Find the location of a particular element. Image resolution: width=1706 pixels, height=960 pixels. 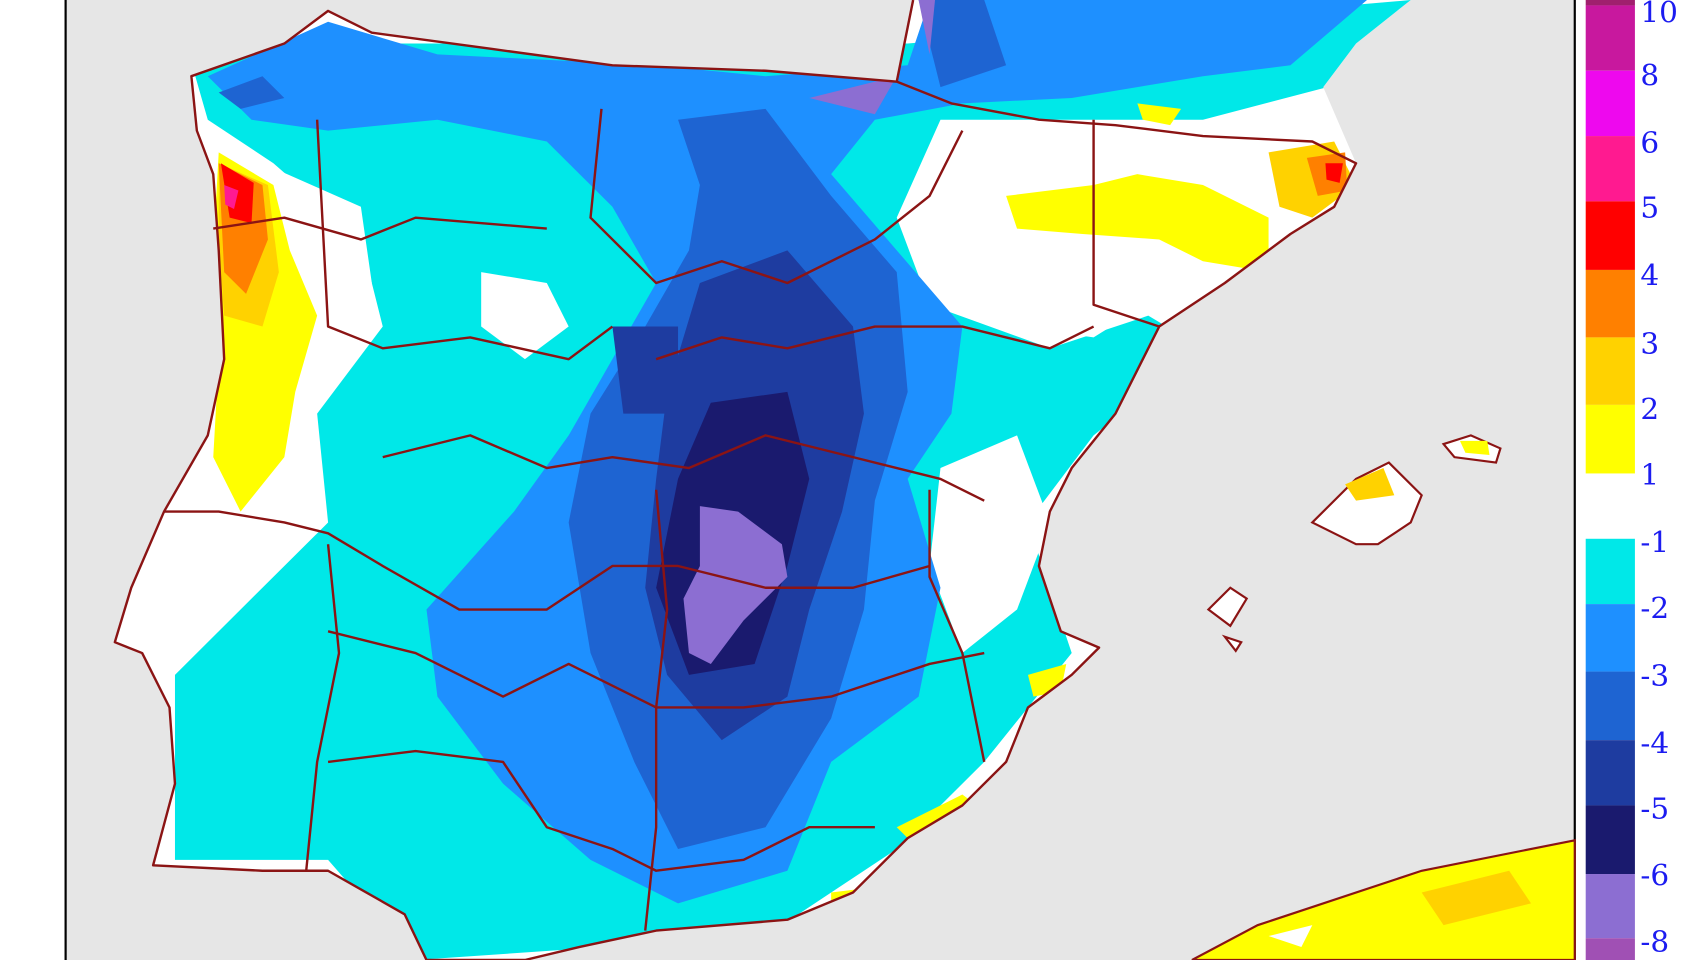

color-legend: 10 8 6 5 4 3 2 1 -1 -2 -3 -4 -5 -6 -8 is located at coordinates (1631, 480).